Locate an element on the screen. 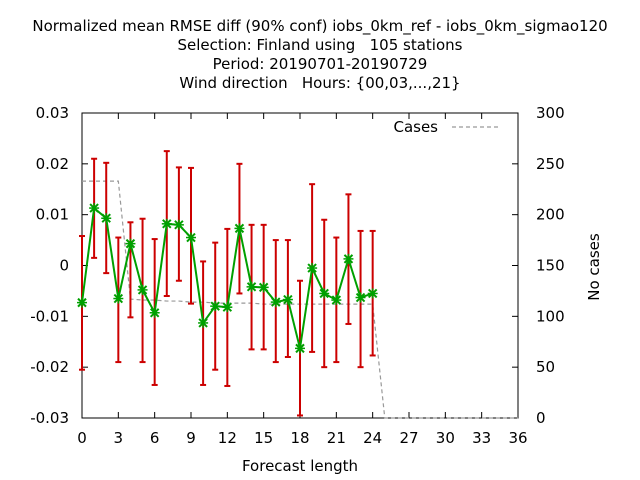 Image resolution: width=640 pixels, height=480 pixels. y-tick-label: -0.03 is located at coordinates (49, 418).